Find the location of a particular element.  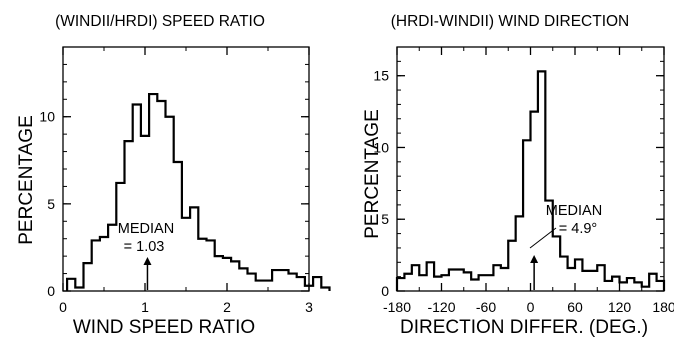

direction-x-tick-label: 60 is located at coordinates (575, 307).